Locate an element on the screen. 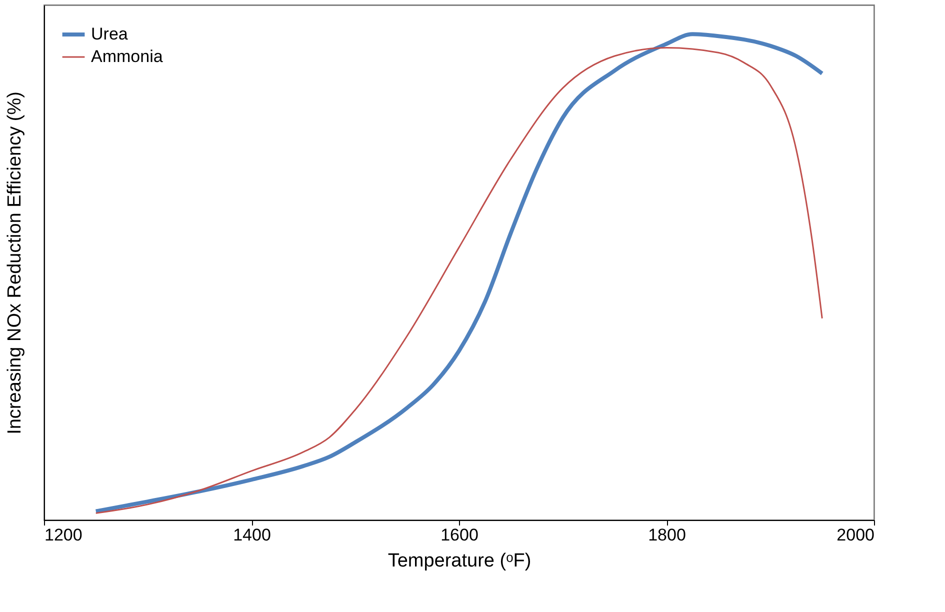 This screenshot has height=612, width=945. x-tick-label: 1400 is located at coordinates (252, 535).